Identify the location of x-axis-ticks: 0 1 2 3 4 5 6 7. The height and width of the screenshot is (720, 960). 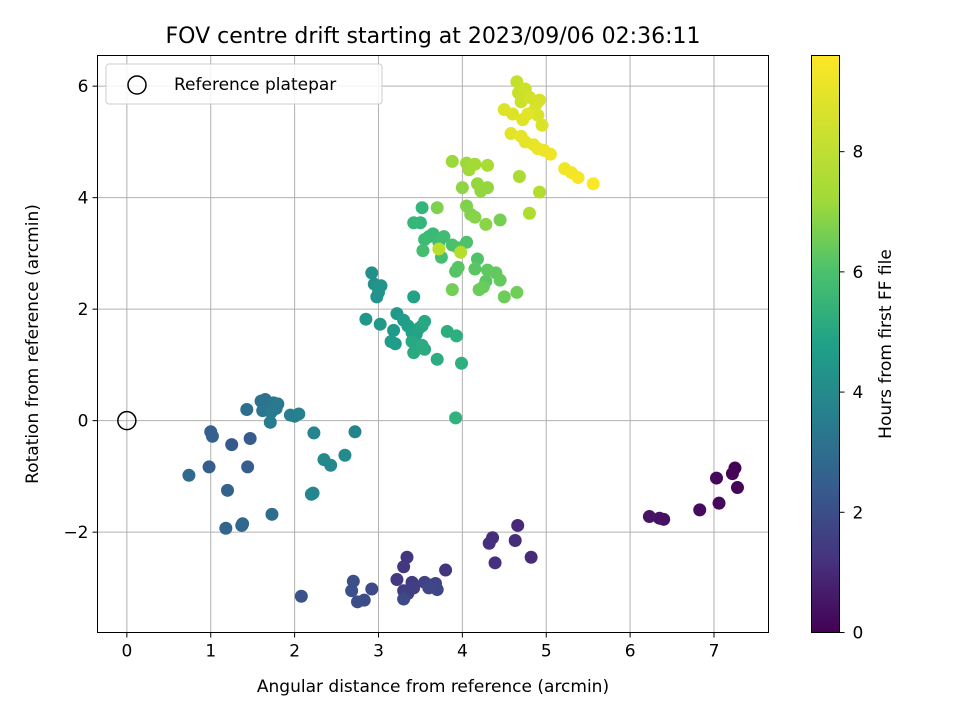
(420, 647).